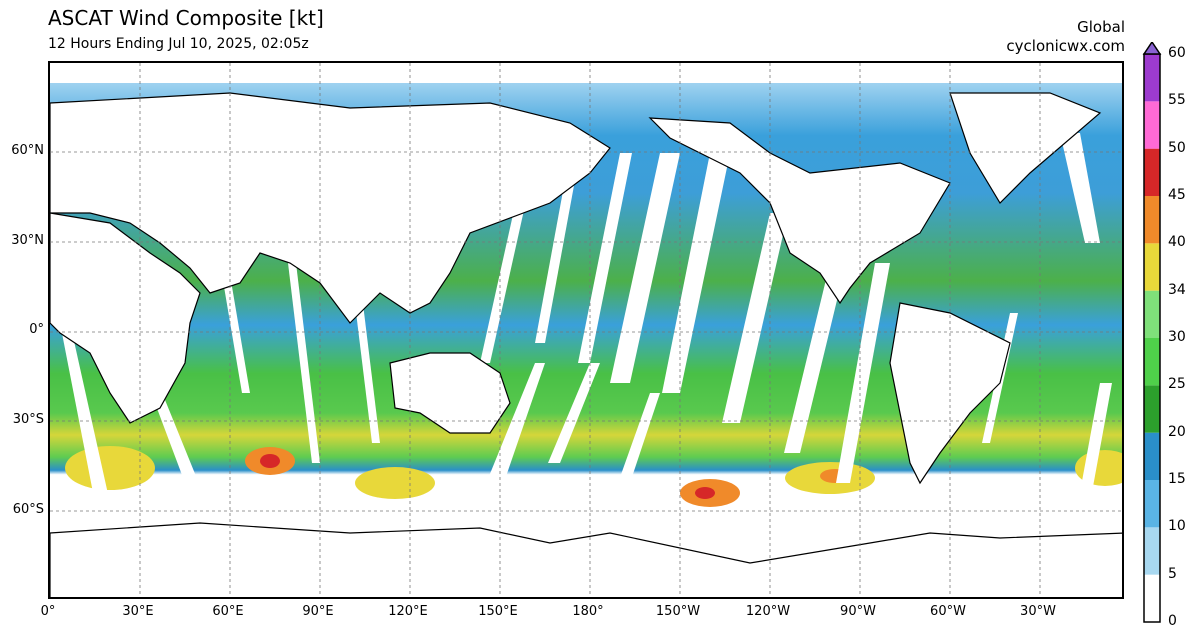 This screenshot has height=641, width=1200. I want to click on colorbar, so click(1152, 332).